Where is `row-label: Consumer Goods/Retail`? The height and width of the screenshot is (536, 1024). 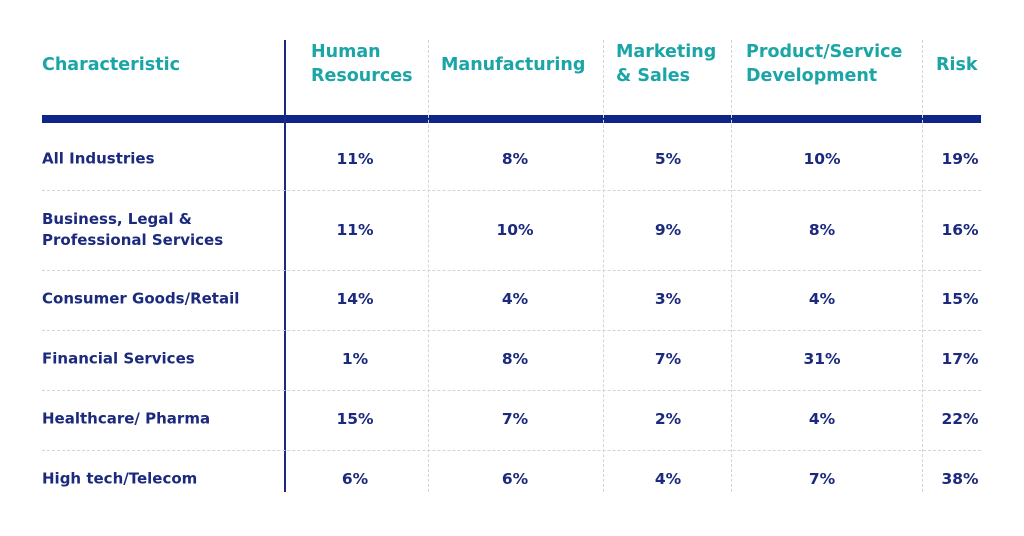 row-label: Consumer Goods/Retail is located at coordinates (141, 298).